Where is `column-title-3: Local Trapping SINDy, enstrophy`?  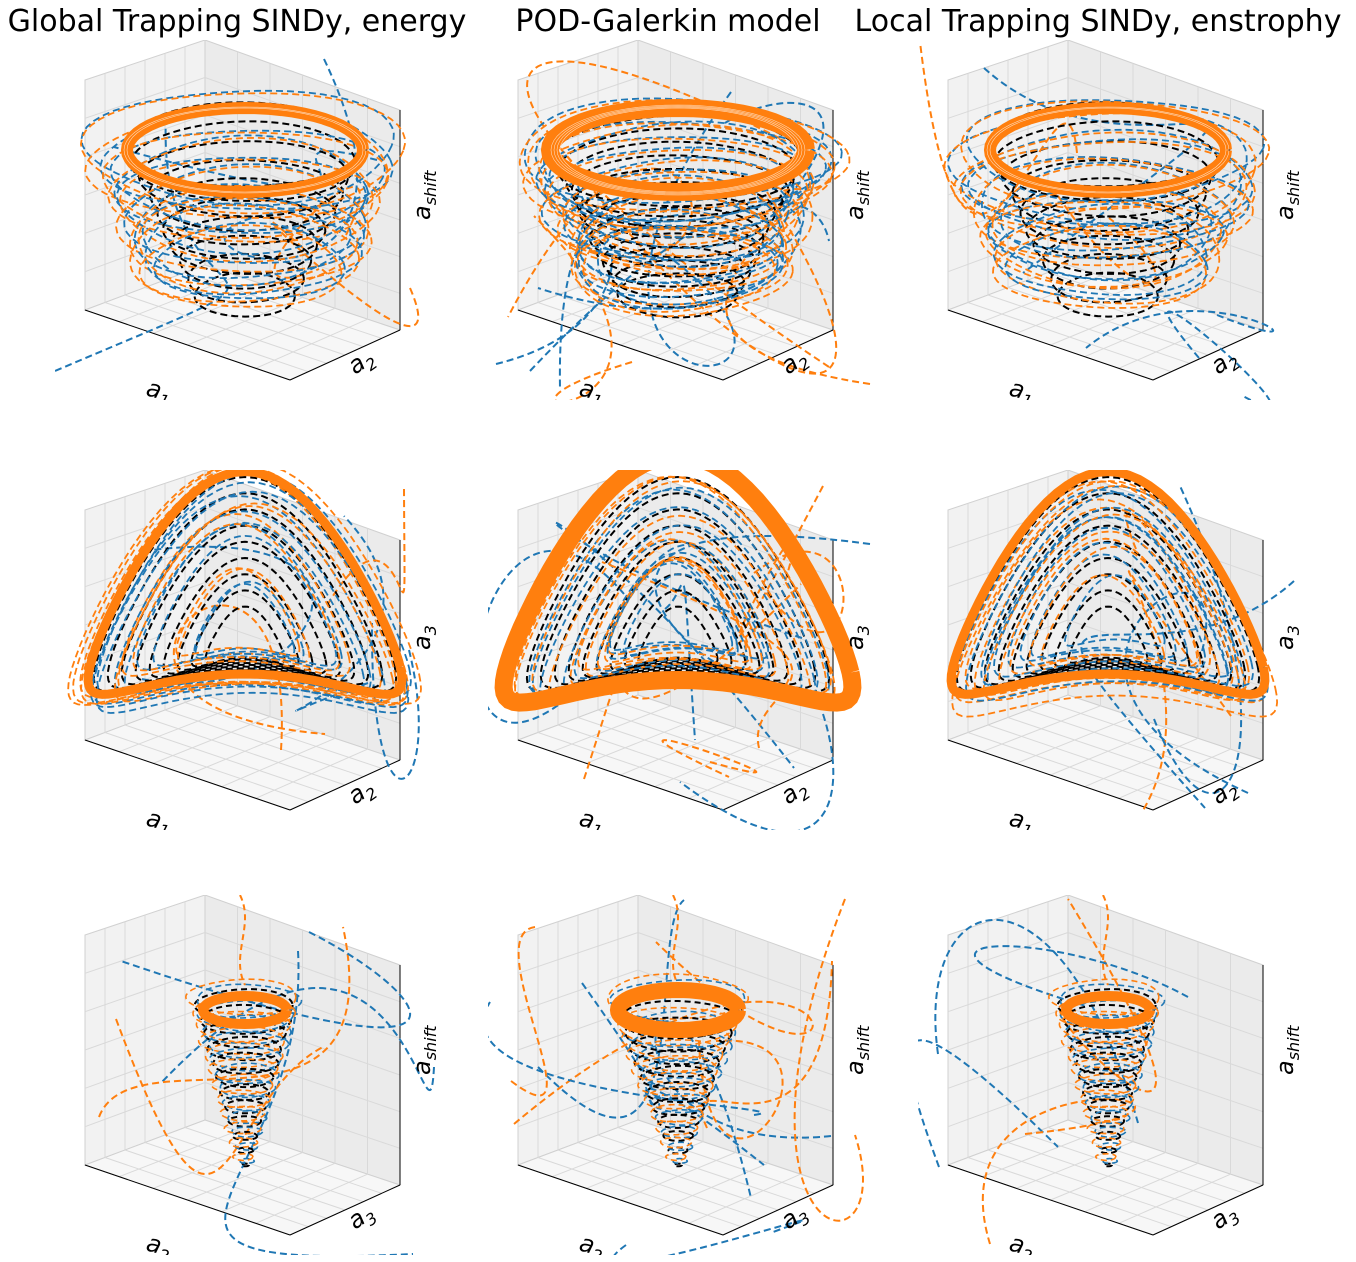 column-title-3: Local Trapping SINDy, enstrophy is located at coordinates (1098, 21).